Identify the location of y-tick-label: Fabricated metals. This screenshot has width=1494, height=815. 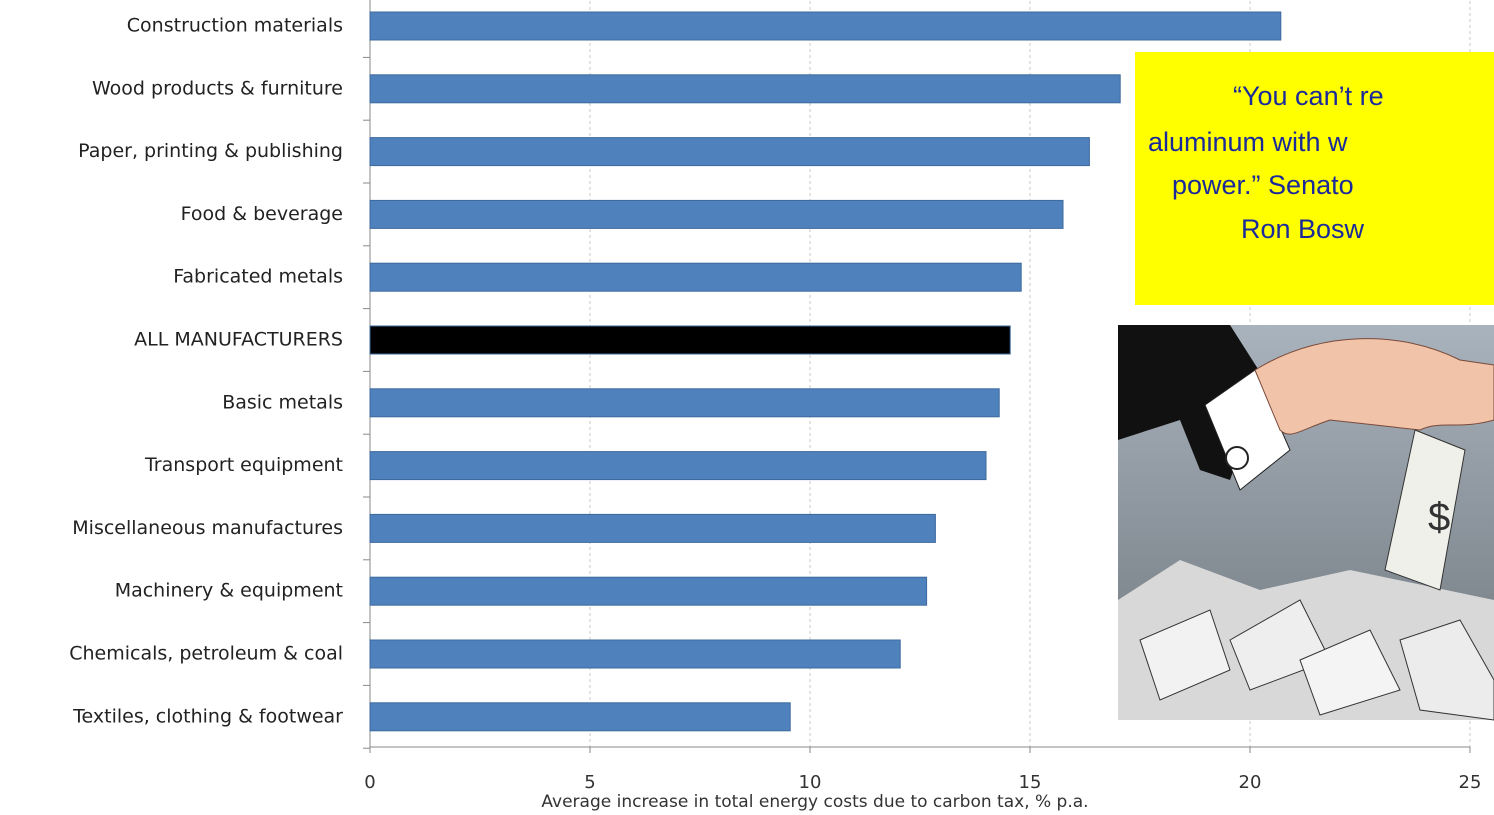
(258, 277).